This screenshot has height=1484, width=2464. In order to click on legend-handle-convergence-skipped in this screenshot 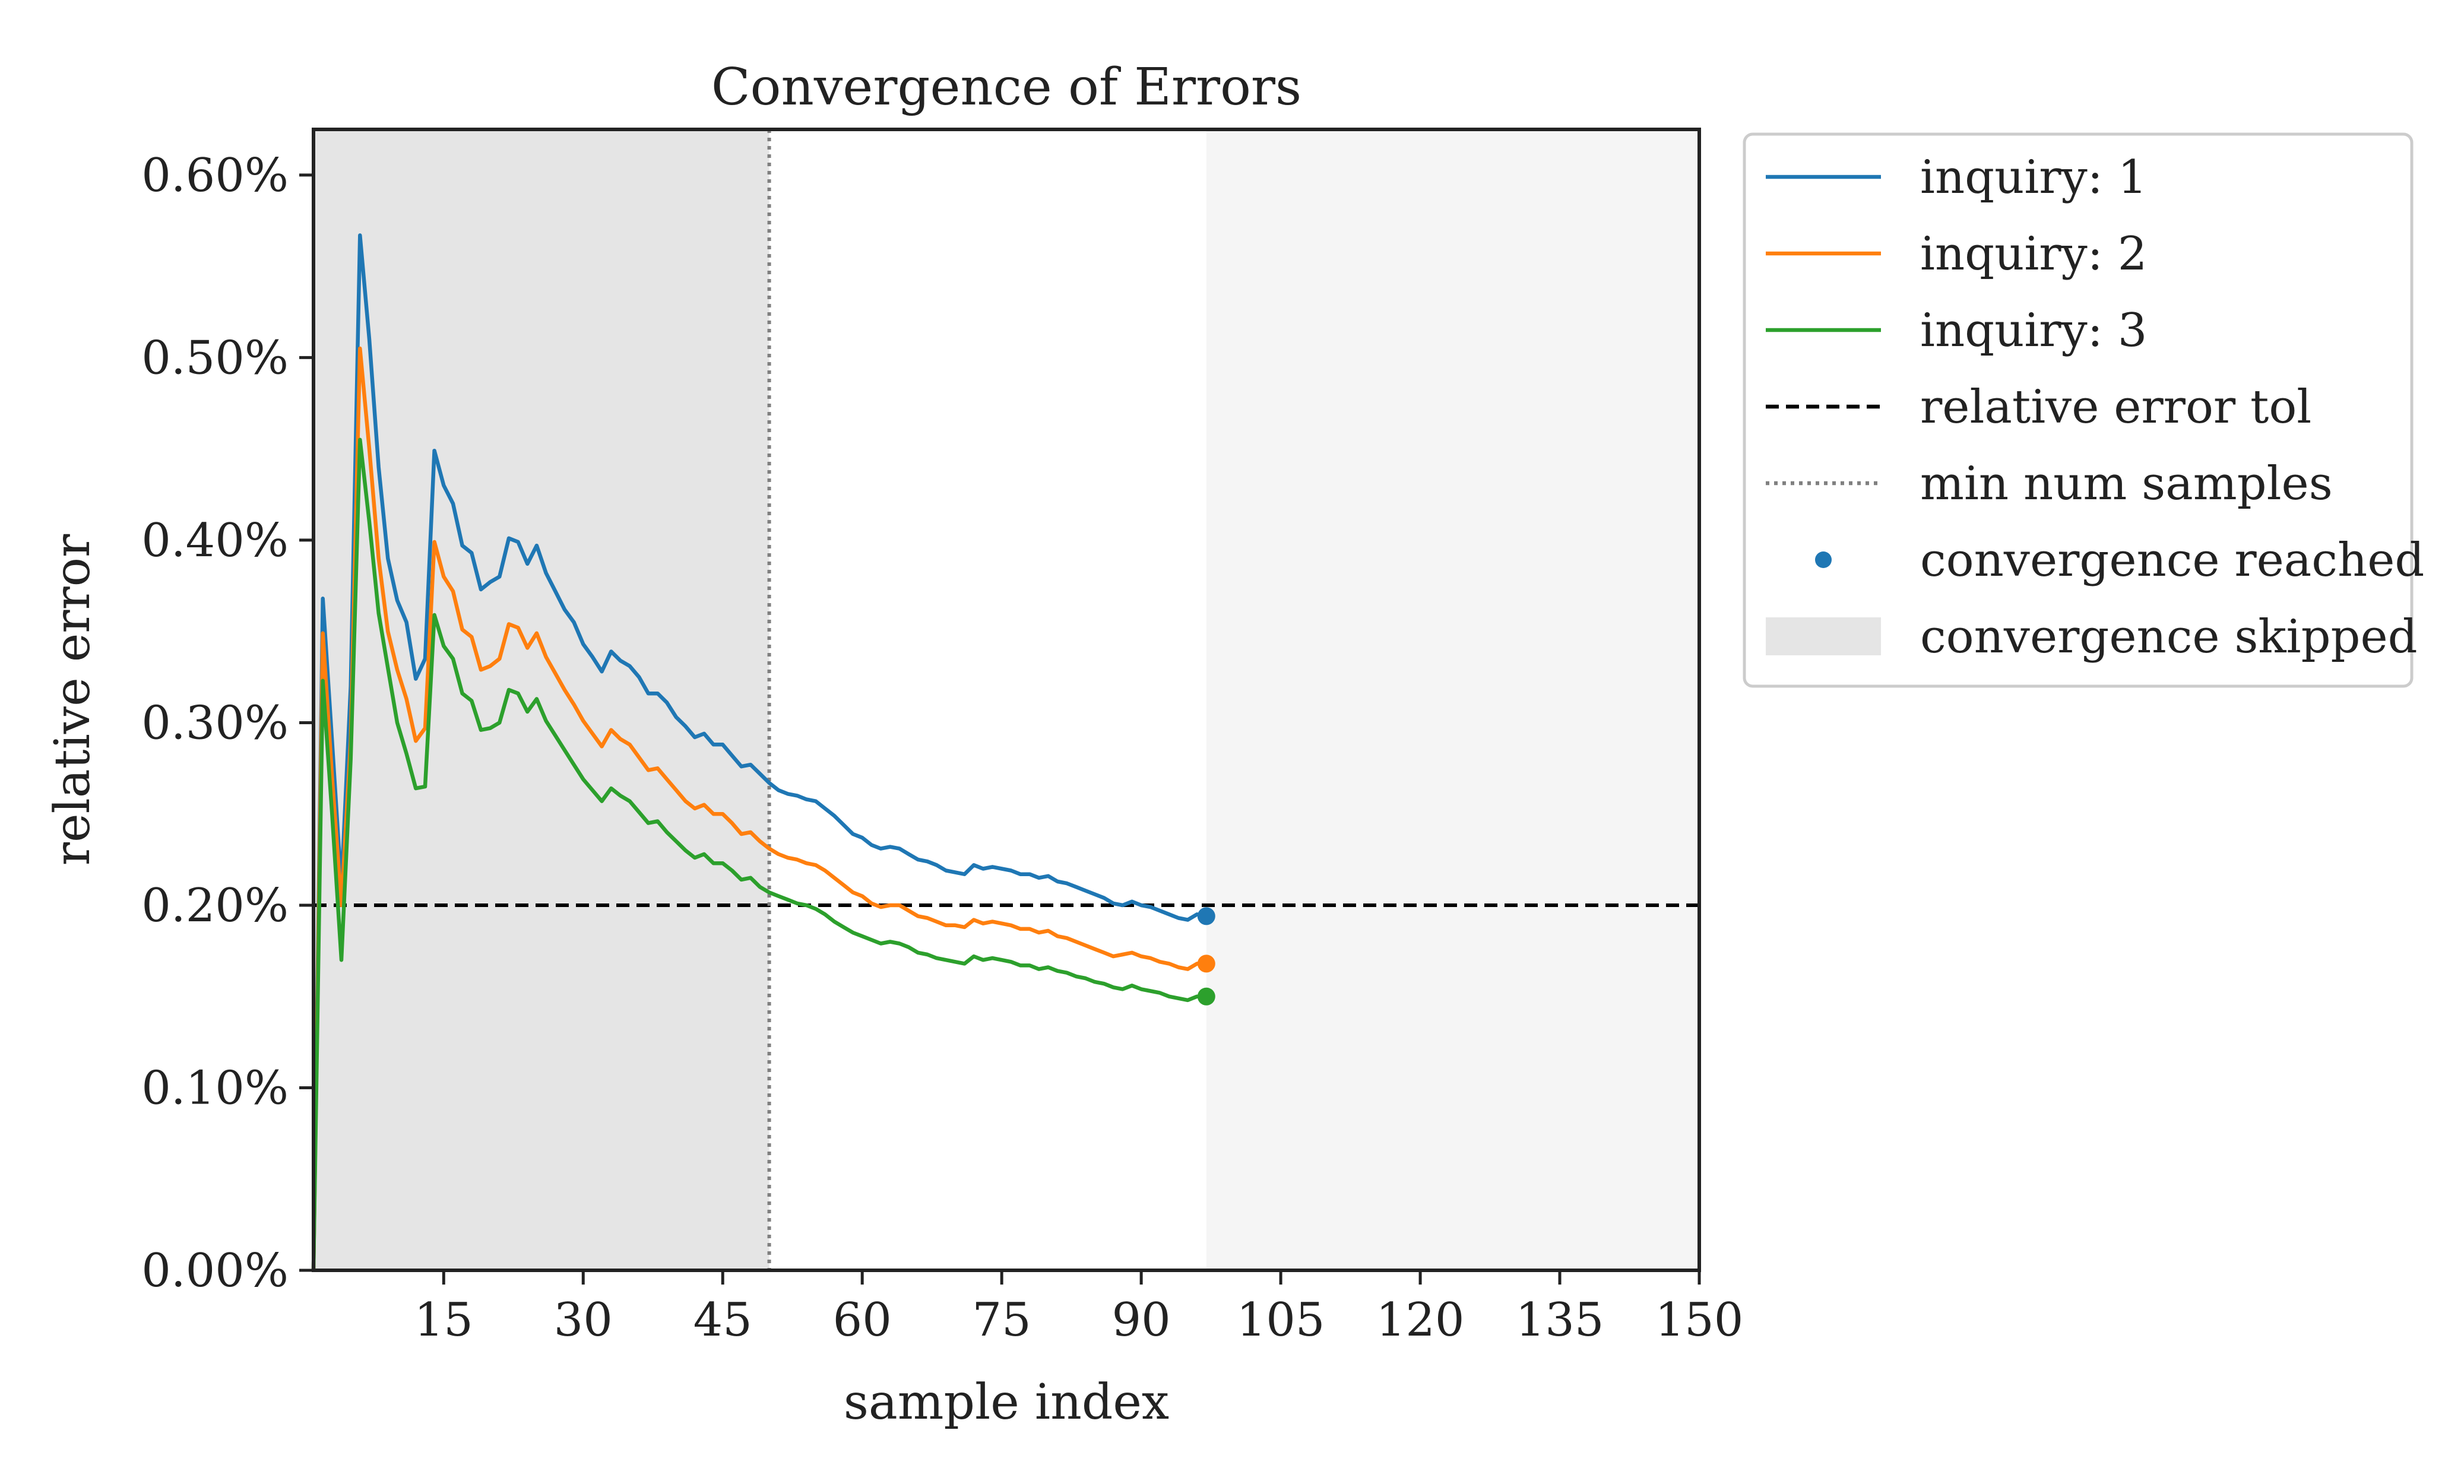, I will do `click(1823, 636)`.